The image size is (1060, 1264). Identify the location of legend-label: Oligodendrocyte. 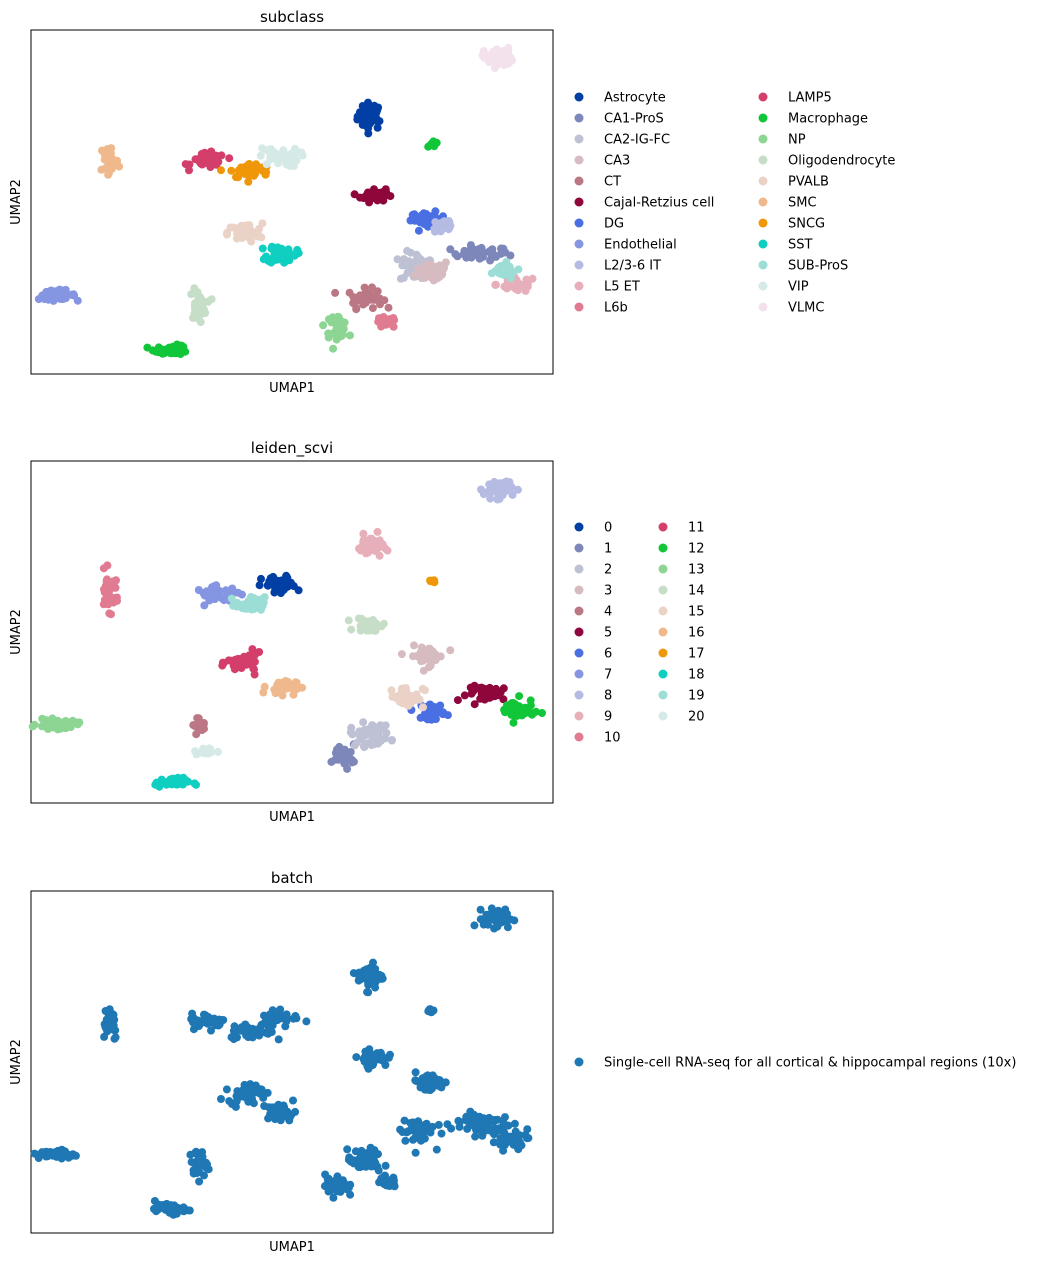
(841, 161).